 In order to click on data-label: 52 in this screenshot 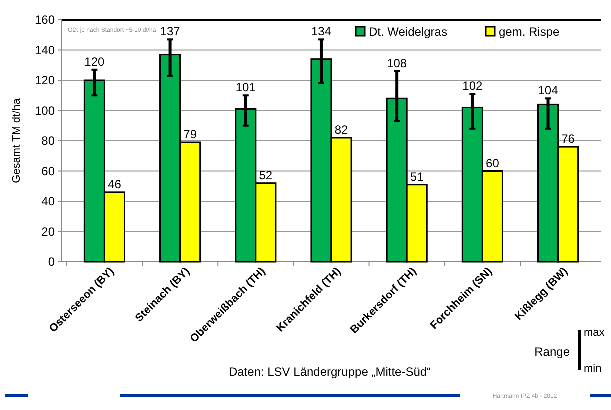, I will do `click(266, 175)`.